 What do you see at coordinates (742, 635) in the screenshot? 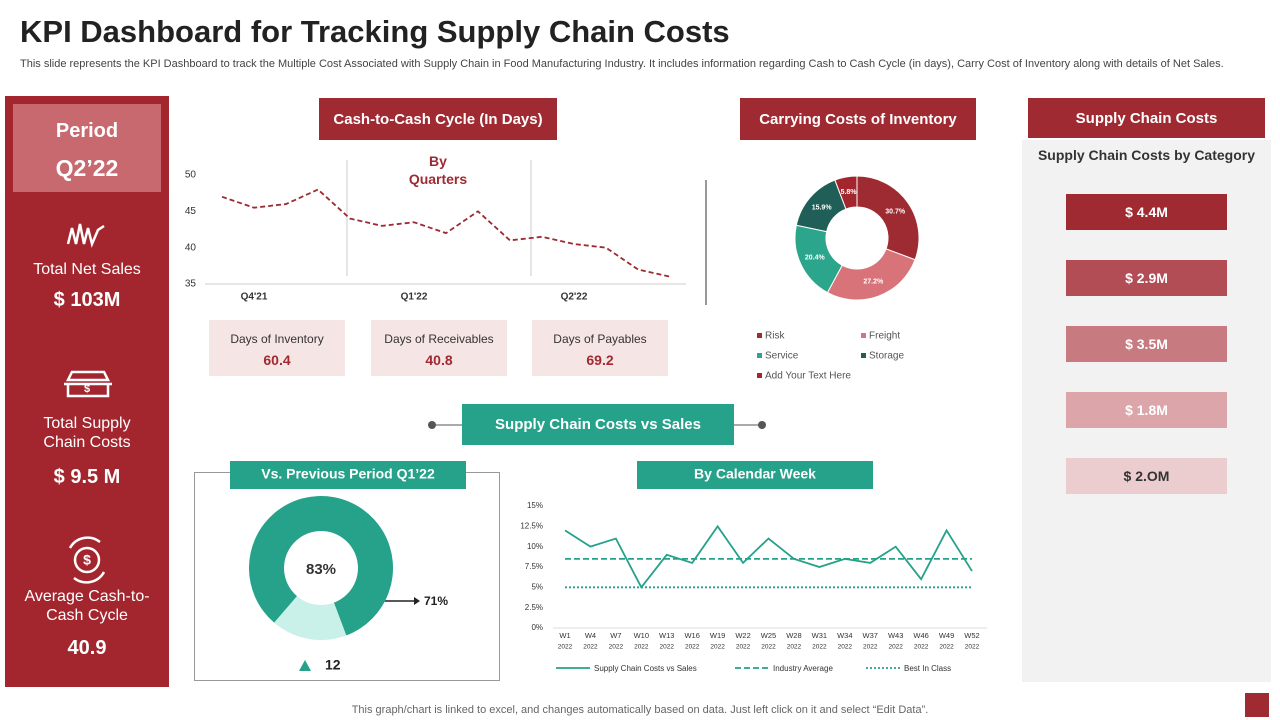
I see `x-tick-label: W22` at bounding box center [742, 635].